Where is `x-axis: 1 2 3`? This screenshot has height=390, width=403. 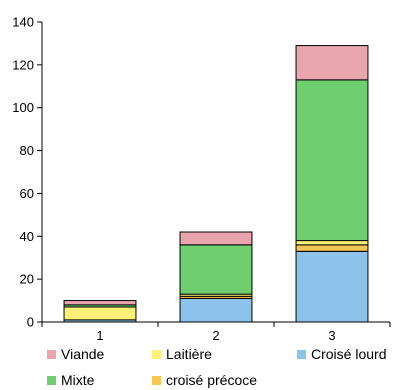
x-axis: 1 2 3 is located at coordinates (216, 332).